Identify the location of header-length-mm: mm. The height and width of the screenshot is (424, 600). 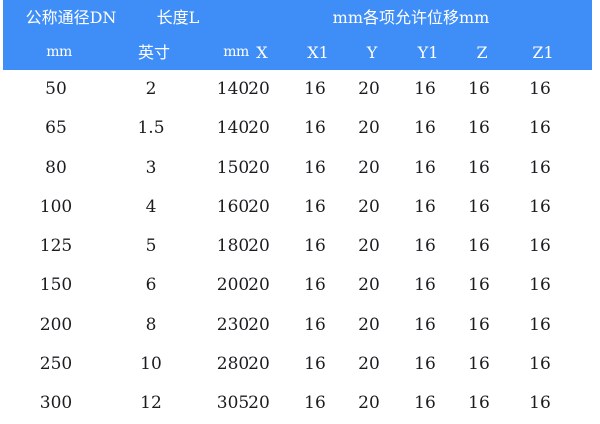
(236, 52).